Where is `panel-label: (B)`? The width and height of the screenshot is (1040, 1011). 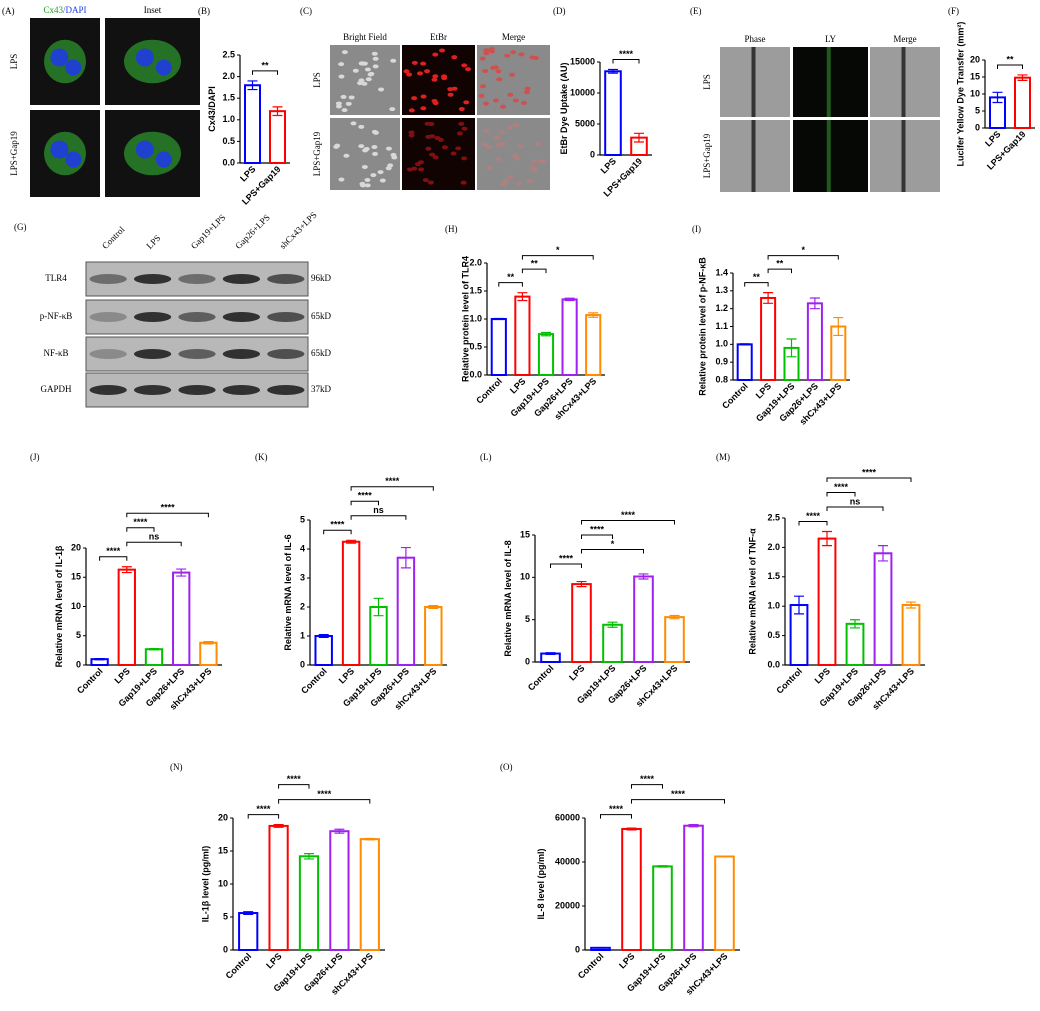
panel-label: (B) is located at coordinates (204, 11).